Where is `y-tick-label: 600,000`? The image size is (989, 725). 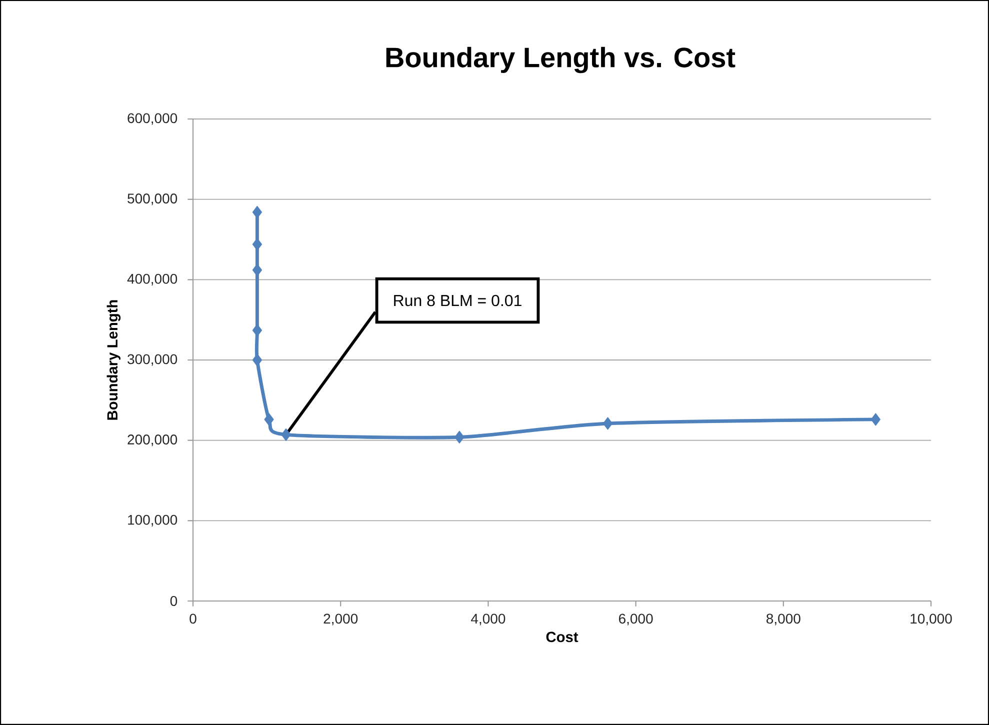 y-tick-label: 600,000 is located at coordinates (153, 119).